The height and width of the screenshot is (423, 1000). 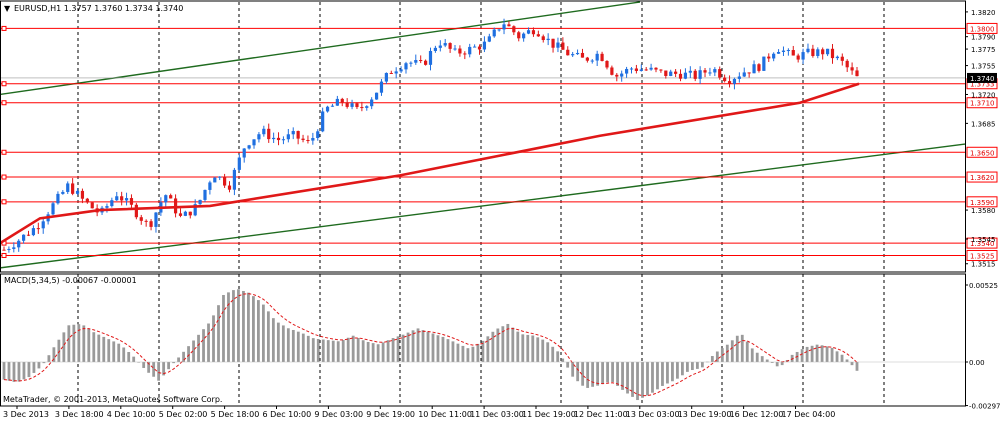 What do you see at coordinates (983, 50) in the screenshot?
I see `price-tick-label: 1.3775` at bounding box center [983, 50].